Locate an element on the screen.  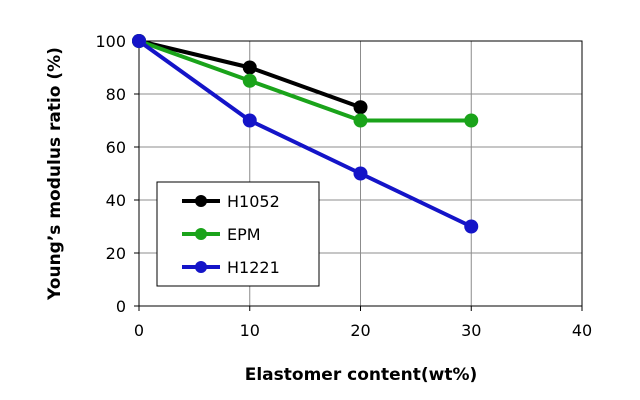
legend-item-h1052: H1052 is located at coordinates (231, 201).